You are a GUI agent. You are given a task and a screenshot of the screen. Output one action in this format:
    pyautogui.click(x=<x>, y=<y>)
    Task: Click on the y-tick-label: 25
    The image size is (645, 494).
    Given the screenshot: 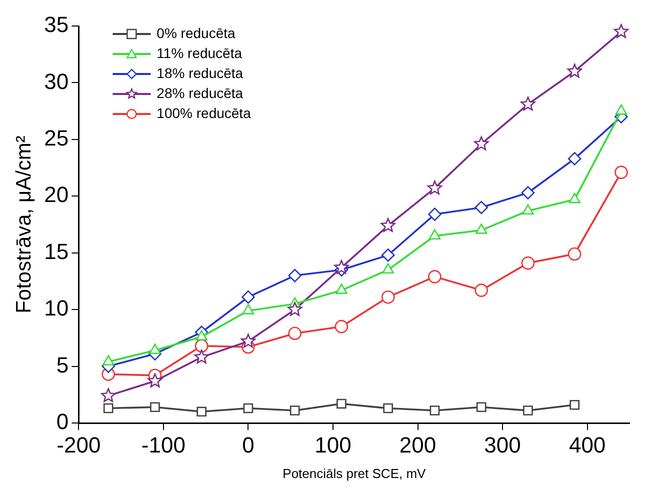 What is the action you would take?
    pyautogui.click(x=56, y=137)
    